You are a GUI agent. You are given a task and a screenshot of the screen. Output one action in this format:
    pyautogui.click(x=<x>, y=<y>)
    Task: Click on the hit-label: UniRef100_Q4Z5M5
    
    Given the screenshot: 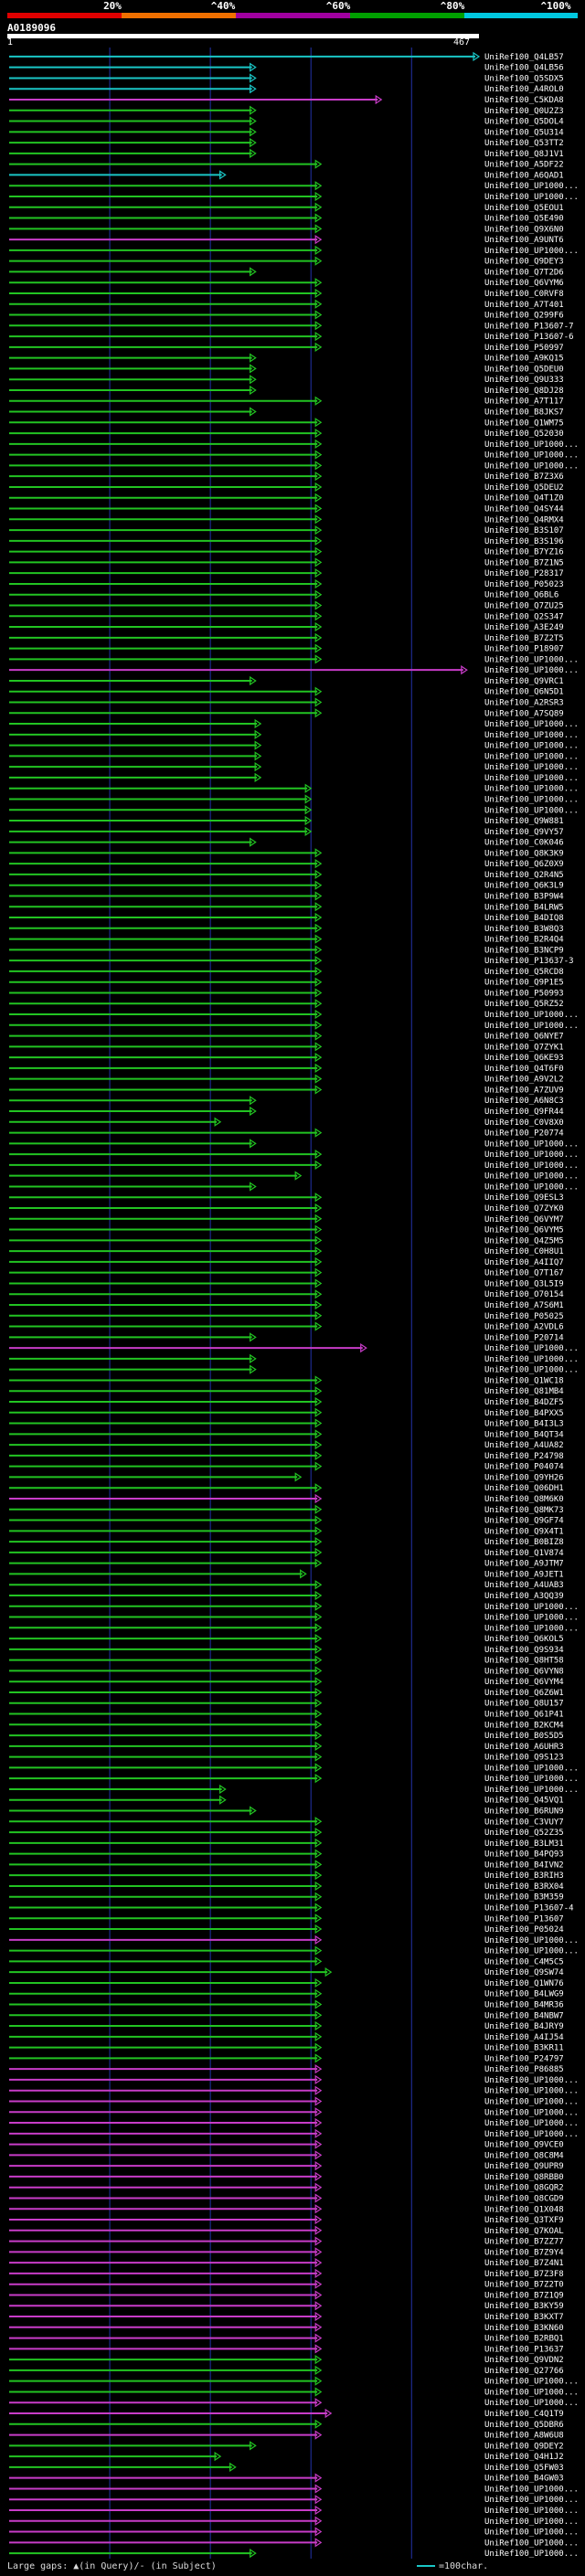 What is the action you would take?
    pyautogui.click(x=524, y=1241)
    